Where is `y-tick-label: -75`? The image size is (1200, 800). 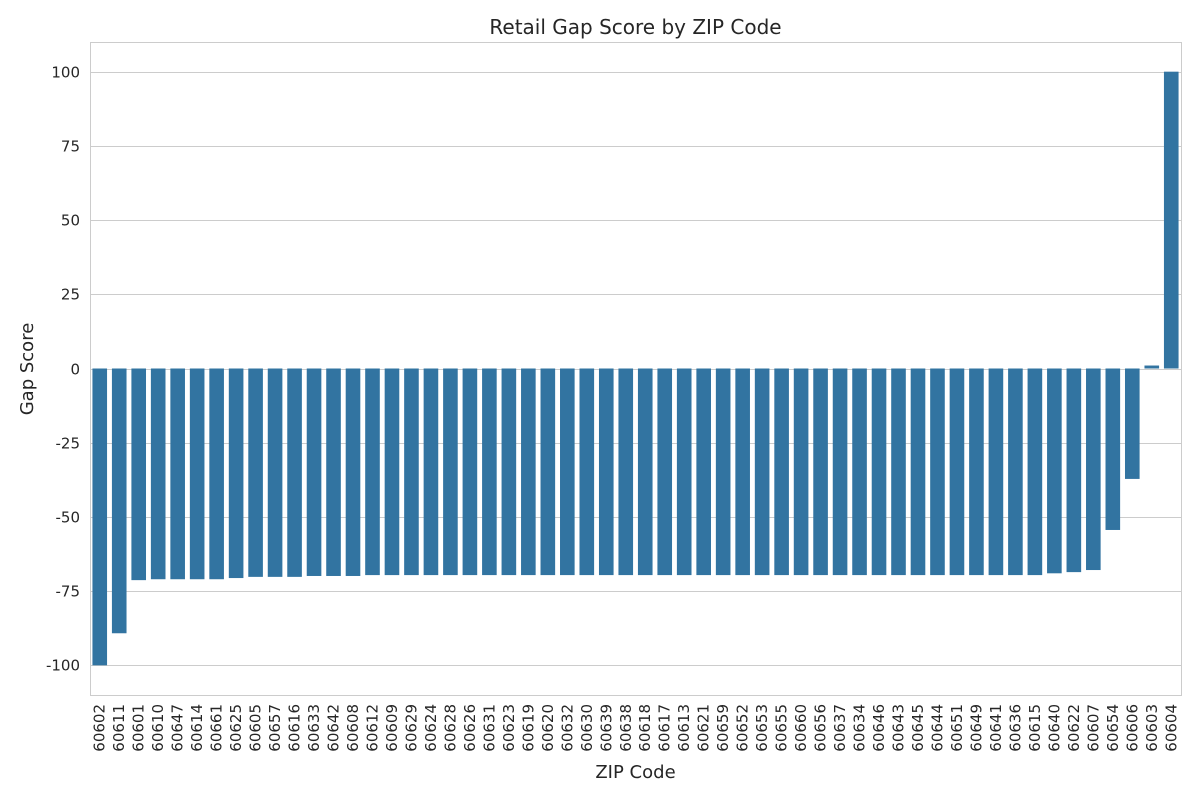 y-tick-label: -75 is located at coordinates (68, 592).